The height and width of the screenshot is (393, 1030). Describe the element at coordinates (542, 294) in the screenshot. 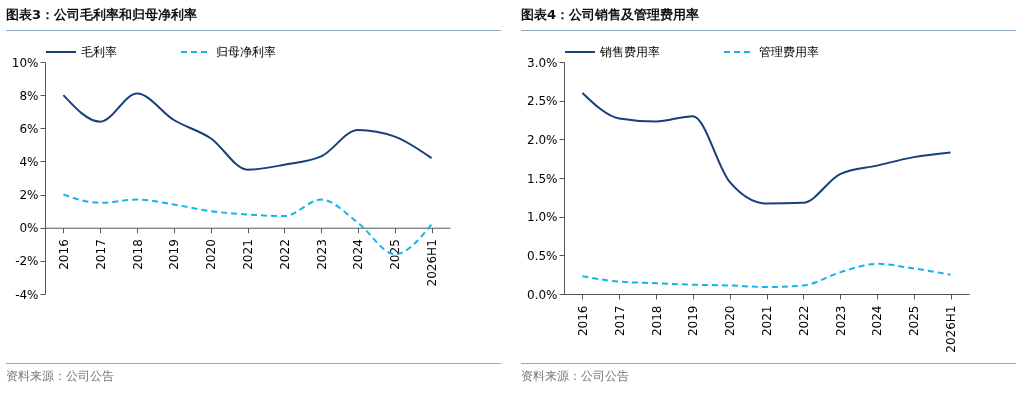

I see `y-tick-label: 0.0%` at that location.